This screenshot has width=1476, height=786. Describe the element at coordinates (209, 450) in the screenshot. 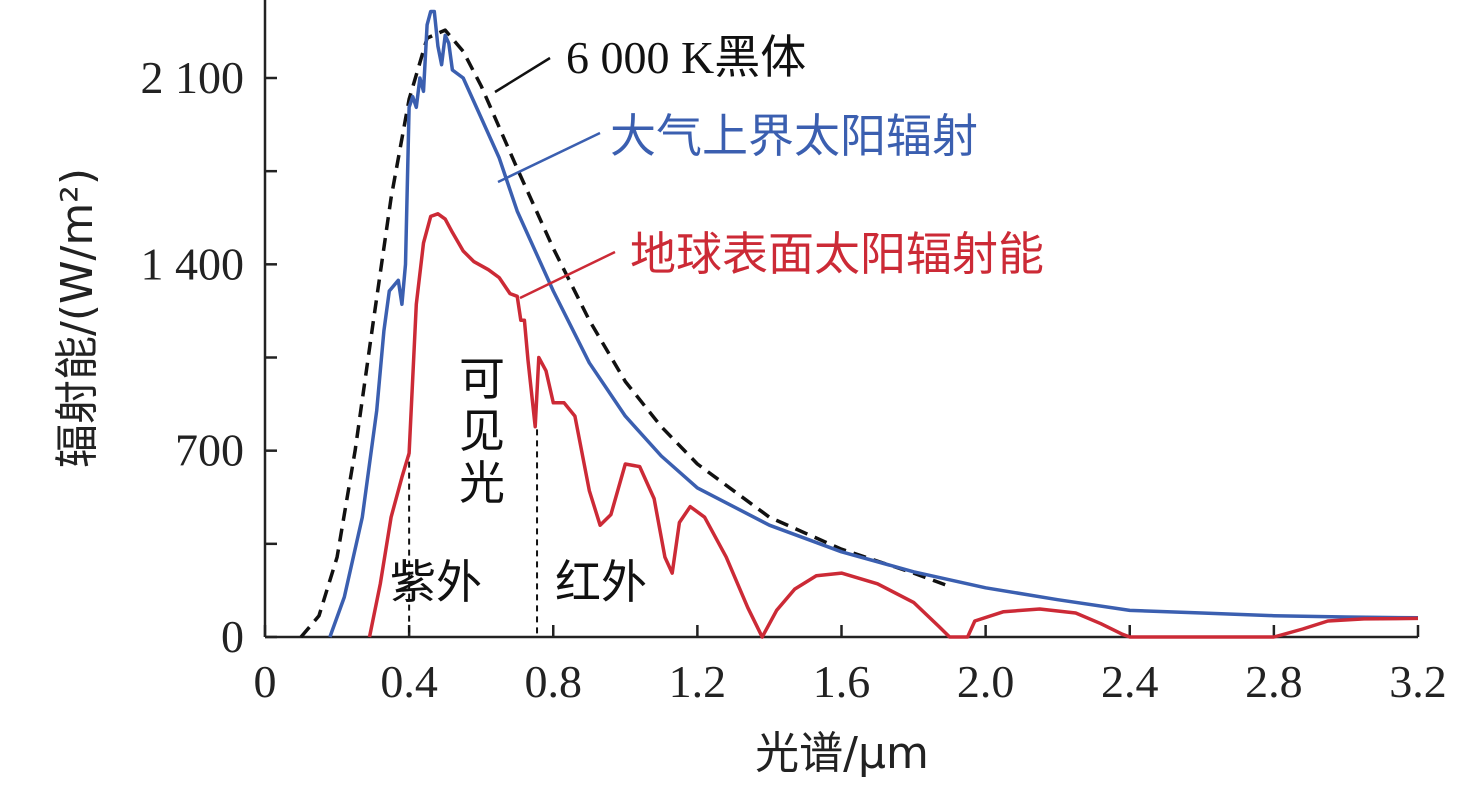

I see `y-tick-label: 700` at that location.